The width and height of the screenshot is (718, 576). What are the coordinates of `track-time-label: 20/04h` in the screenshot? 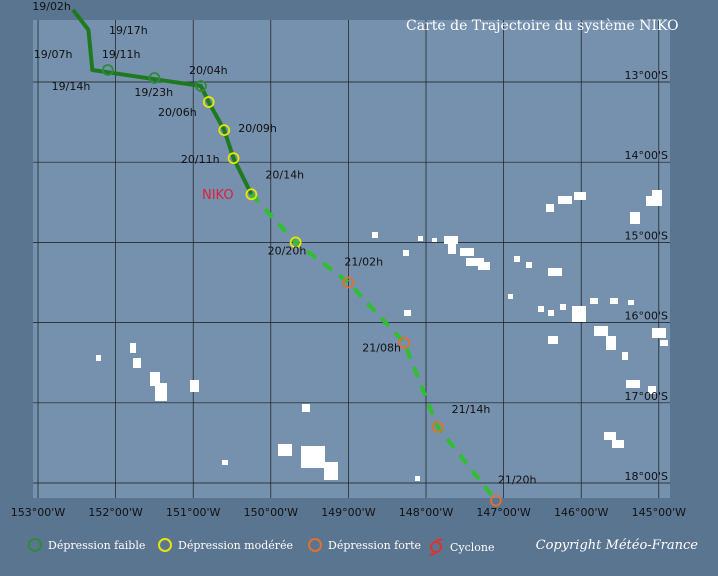 It's located at (208, 70).